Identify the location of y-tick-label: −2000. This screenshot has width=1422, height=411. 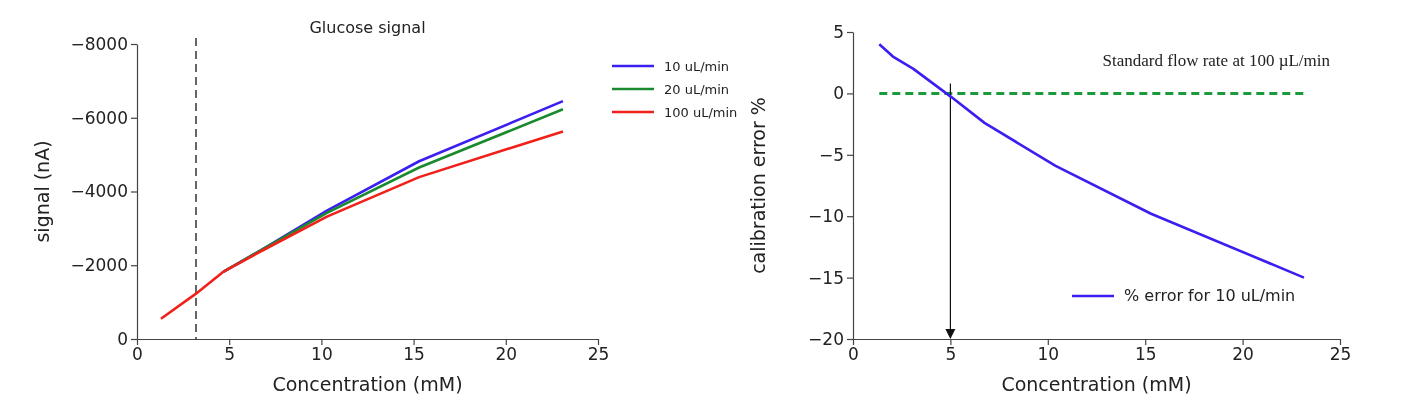
(99, 265).